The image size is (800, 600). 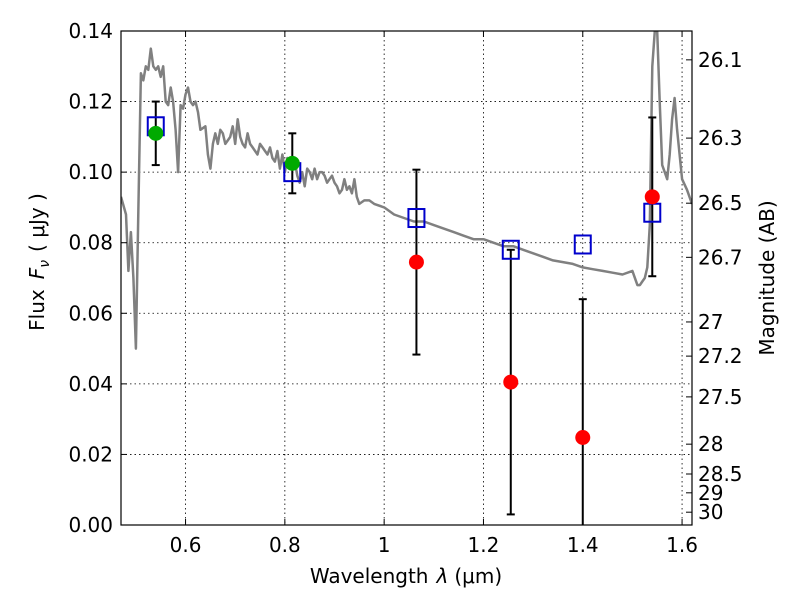 What do you see at coordinates (710, 444) in the screenshot?
I see `right-tick-label: 28` at bounding box center [710, 444].